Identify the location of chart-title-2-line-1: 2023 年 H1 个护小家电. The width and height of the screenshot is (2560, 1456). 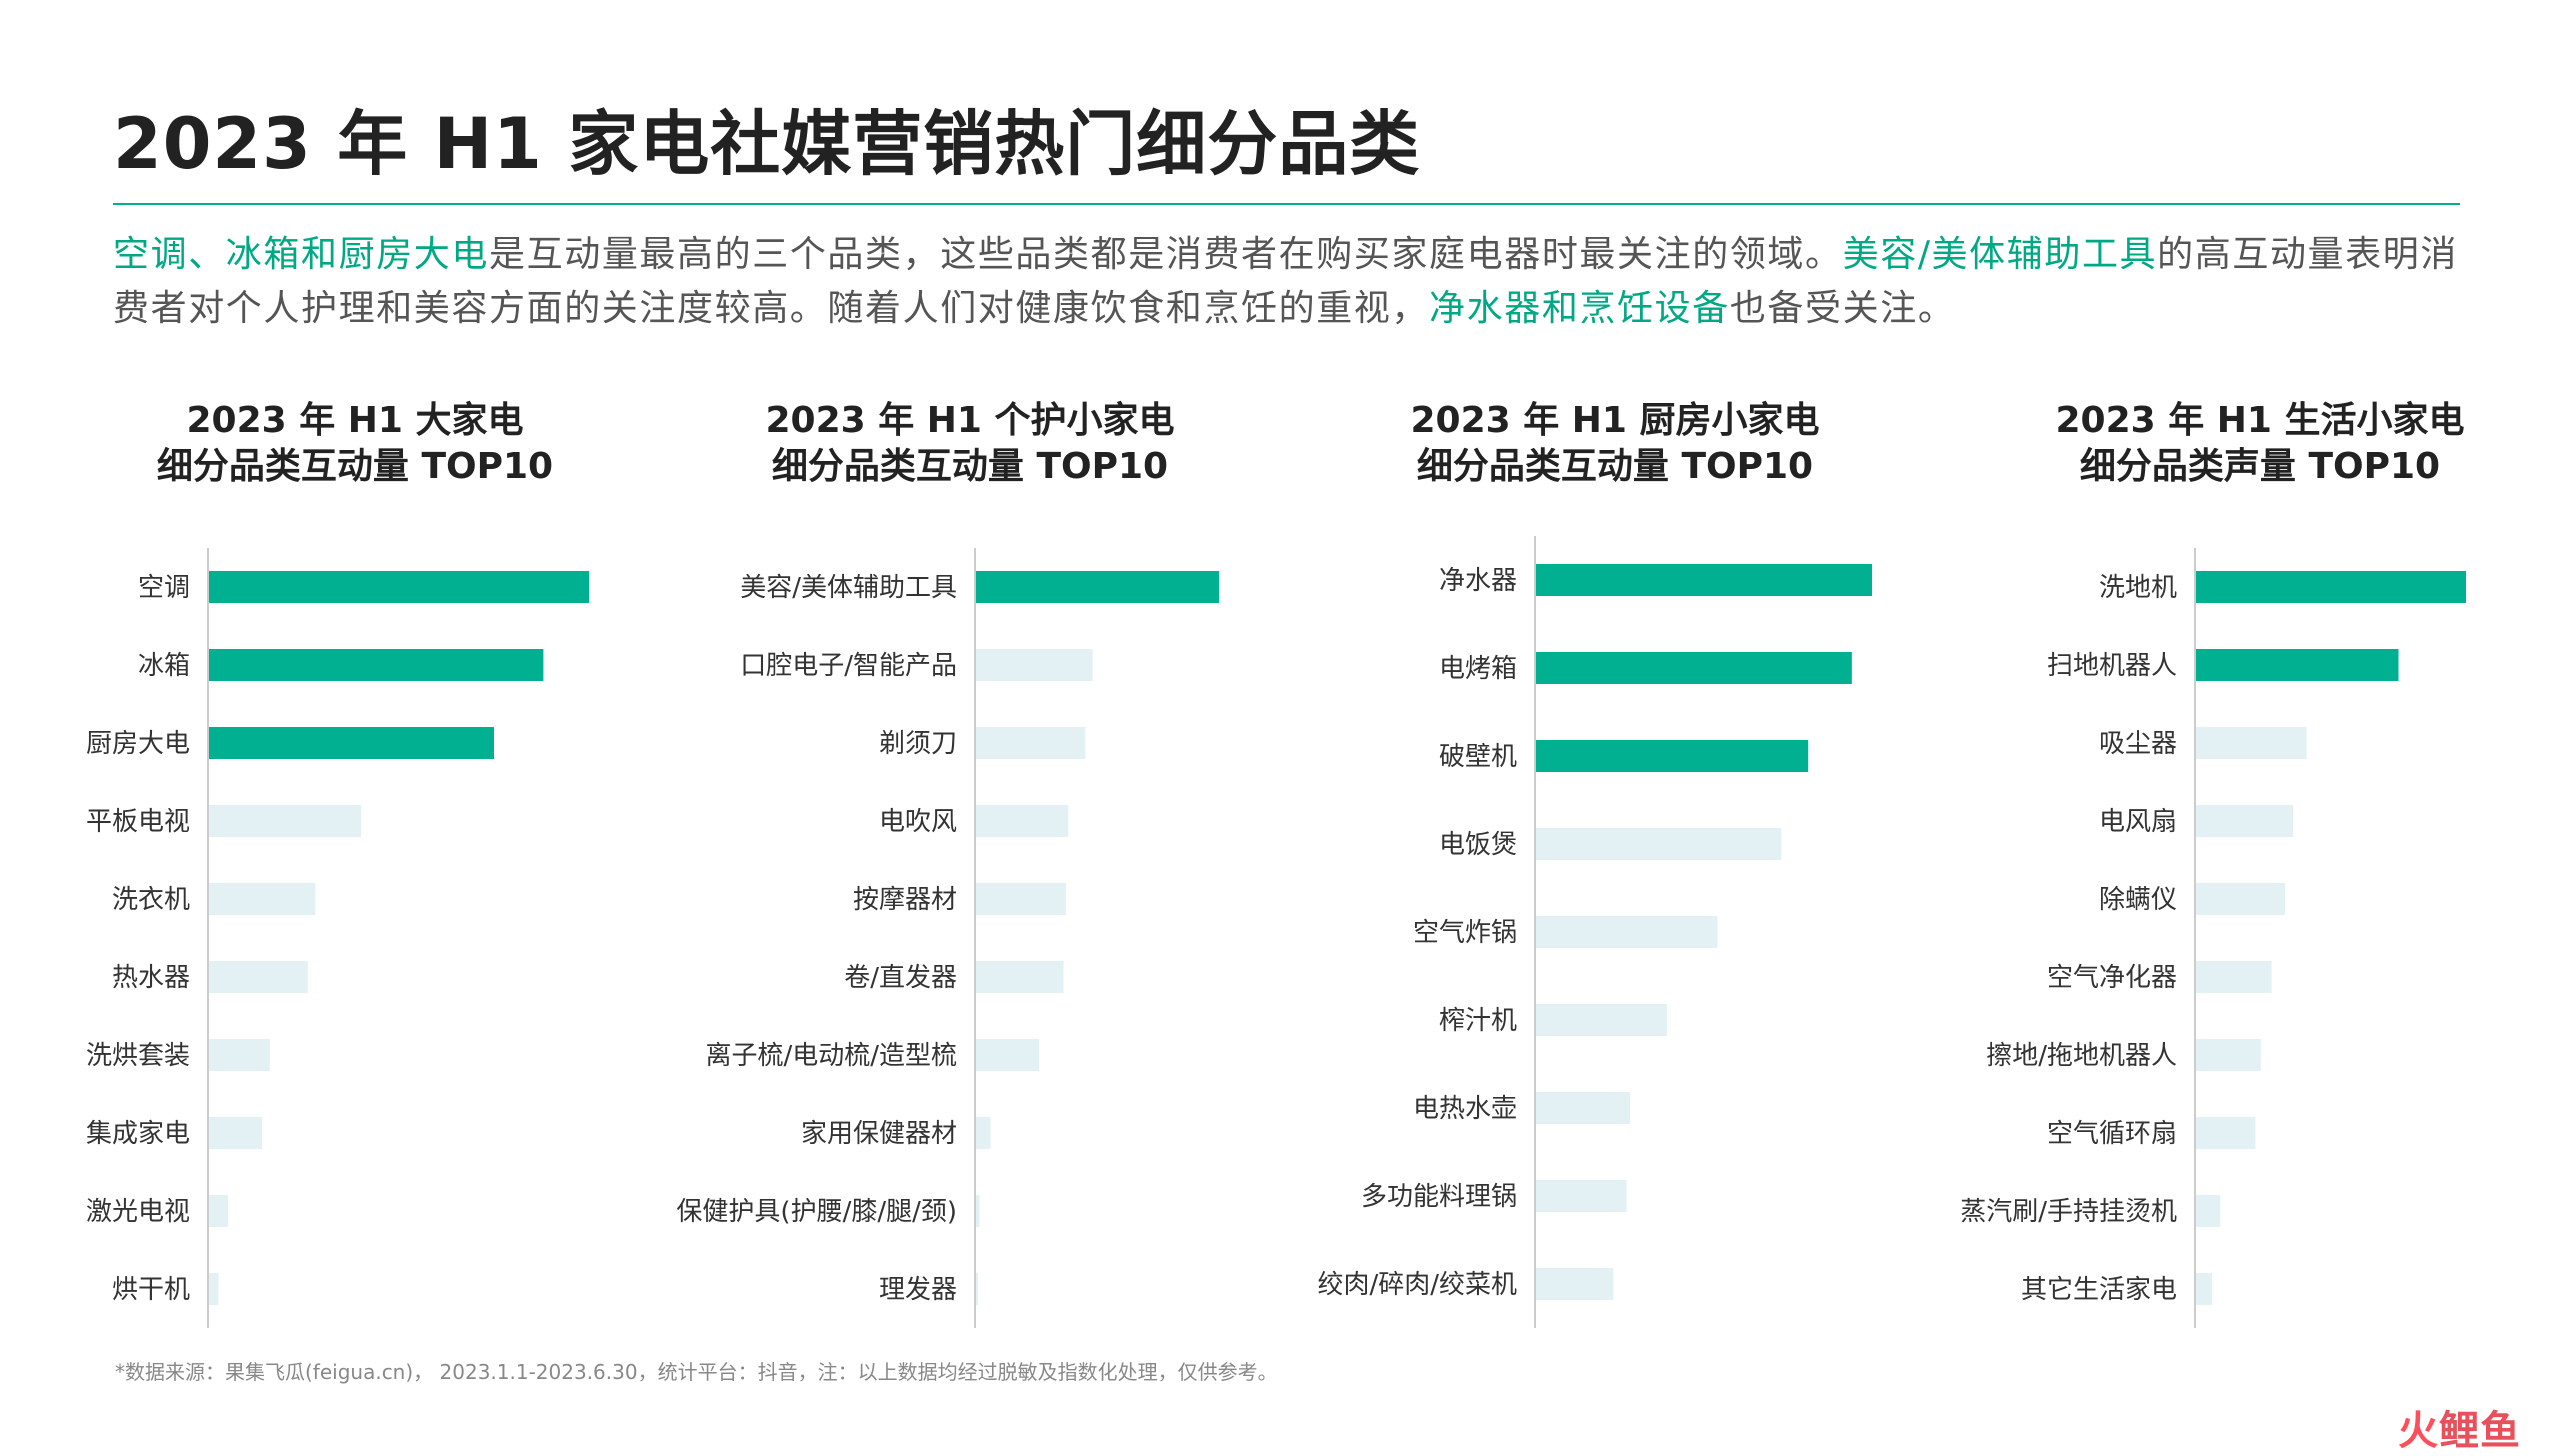
(970, 420).